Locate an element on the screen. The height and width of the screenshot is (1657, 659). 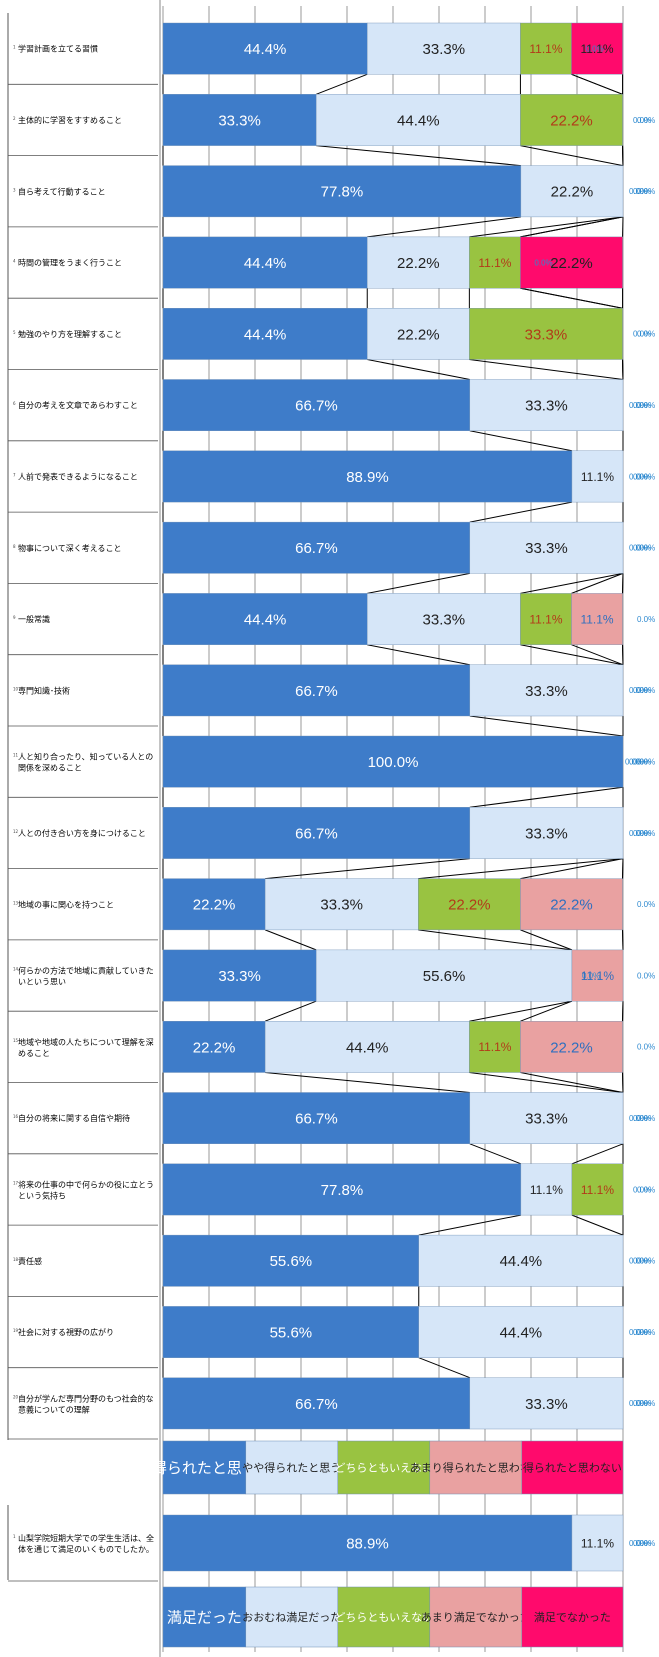
category-number: 3 is located at coordinates (14, 189).